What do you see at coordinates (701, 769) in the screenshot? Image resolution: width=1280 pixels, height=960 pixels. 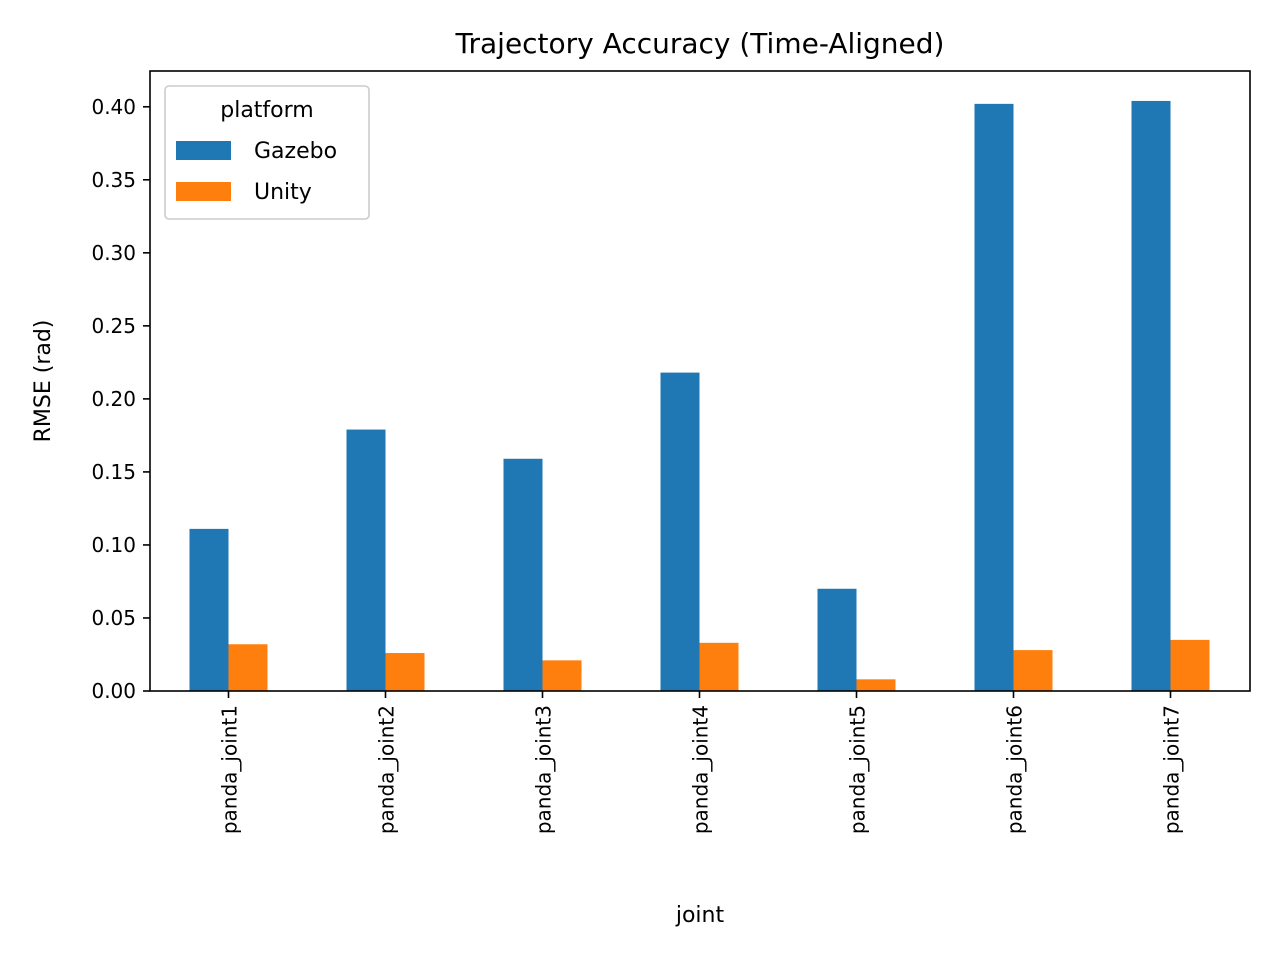 I see `x-tick-label-panda_joint4: panda_joint4` at bounding box center [701, 769].